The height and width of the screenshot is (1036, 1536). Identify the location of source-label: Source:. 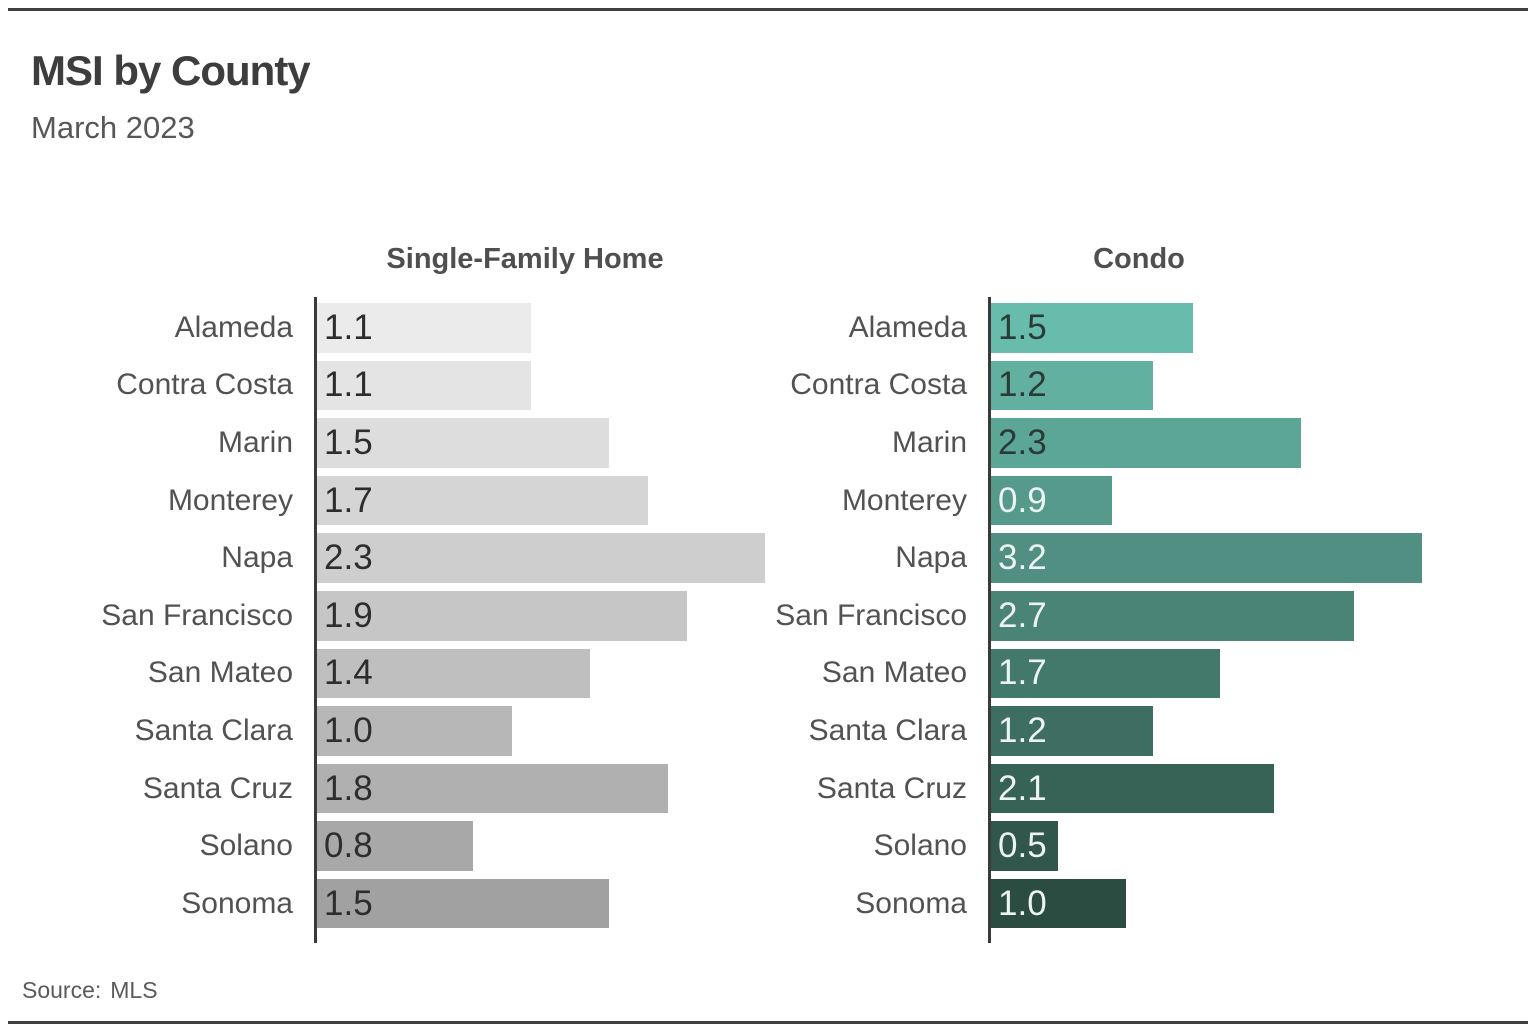
(62, 990).